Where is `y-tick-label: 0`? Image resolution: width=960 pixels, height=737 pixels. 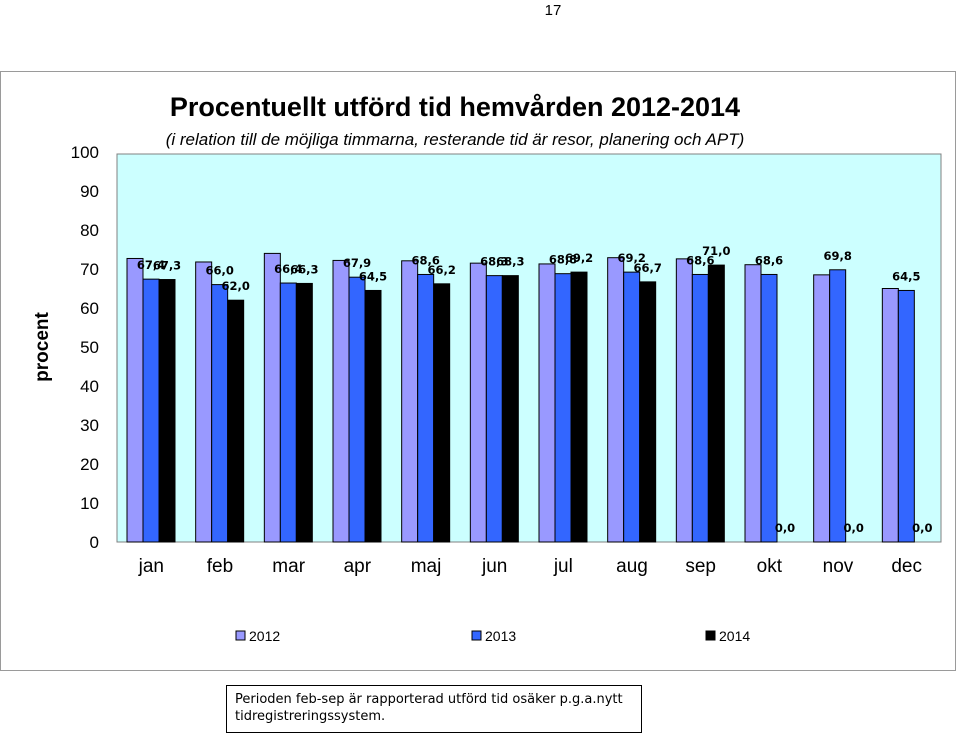 y-tick-label: 0 is located at coordinates (94, 542).